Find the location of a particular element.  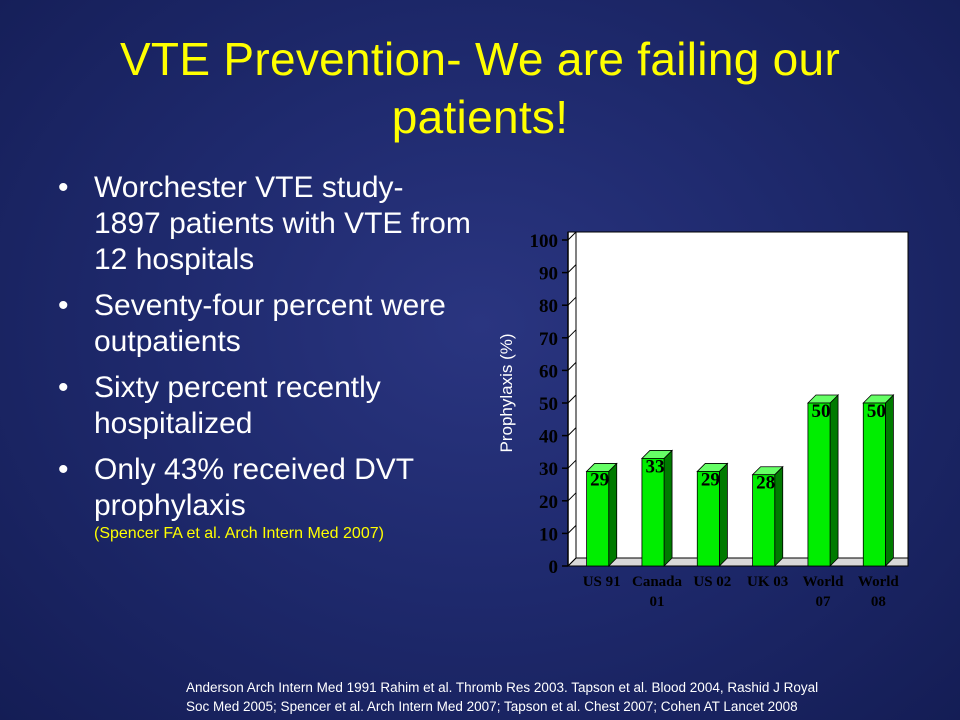

bullet-text: Only 43% received DVT prophylaxis is located at coordinates (254, 487).